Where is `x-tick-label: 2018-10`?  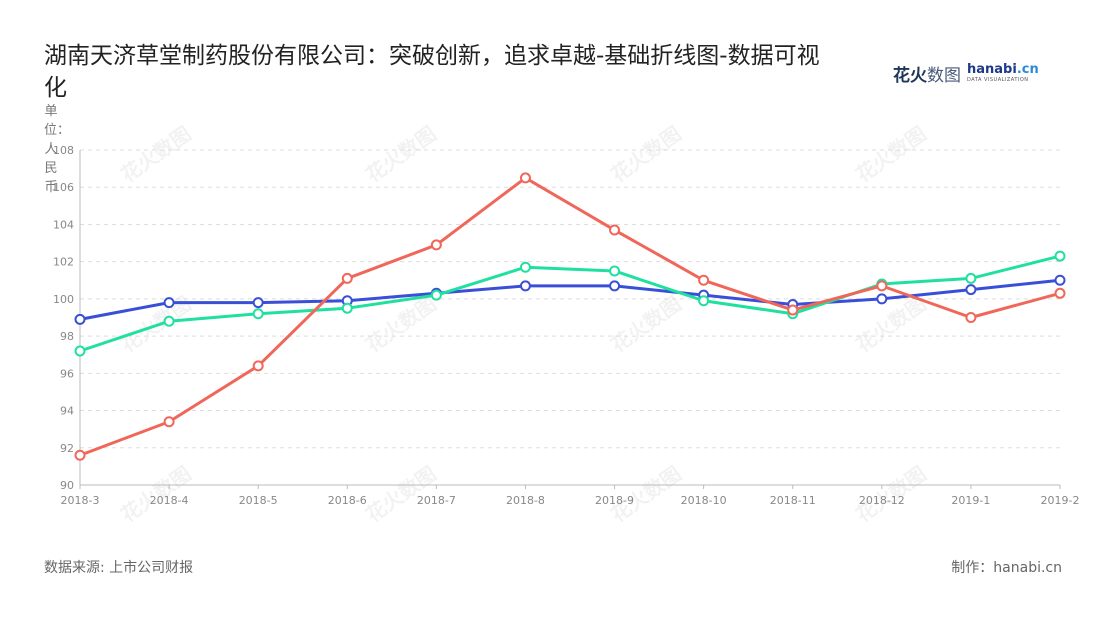
x-tick-label: 2018-10 is located at coordinates (704, 500).